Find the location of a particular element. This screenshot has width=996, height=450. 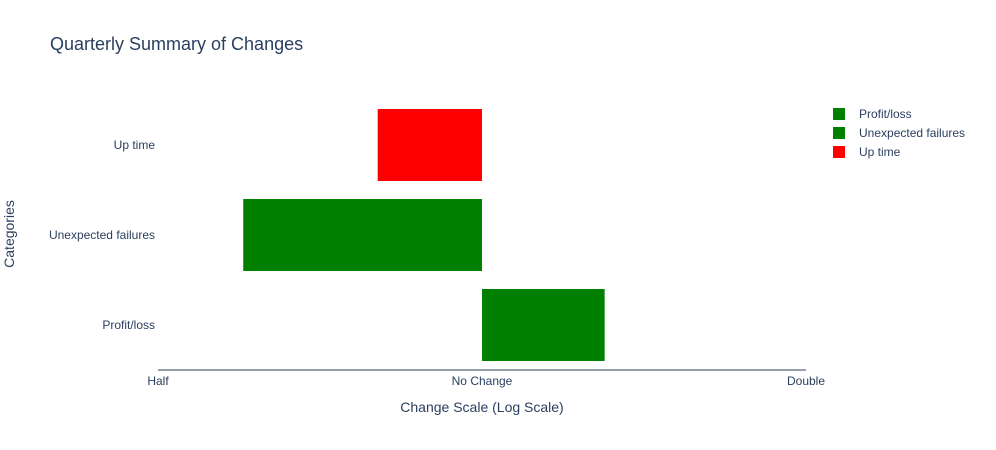

chart-title: Quarterly Summary of Changes is located at coordinates (176, 44).